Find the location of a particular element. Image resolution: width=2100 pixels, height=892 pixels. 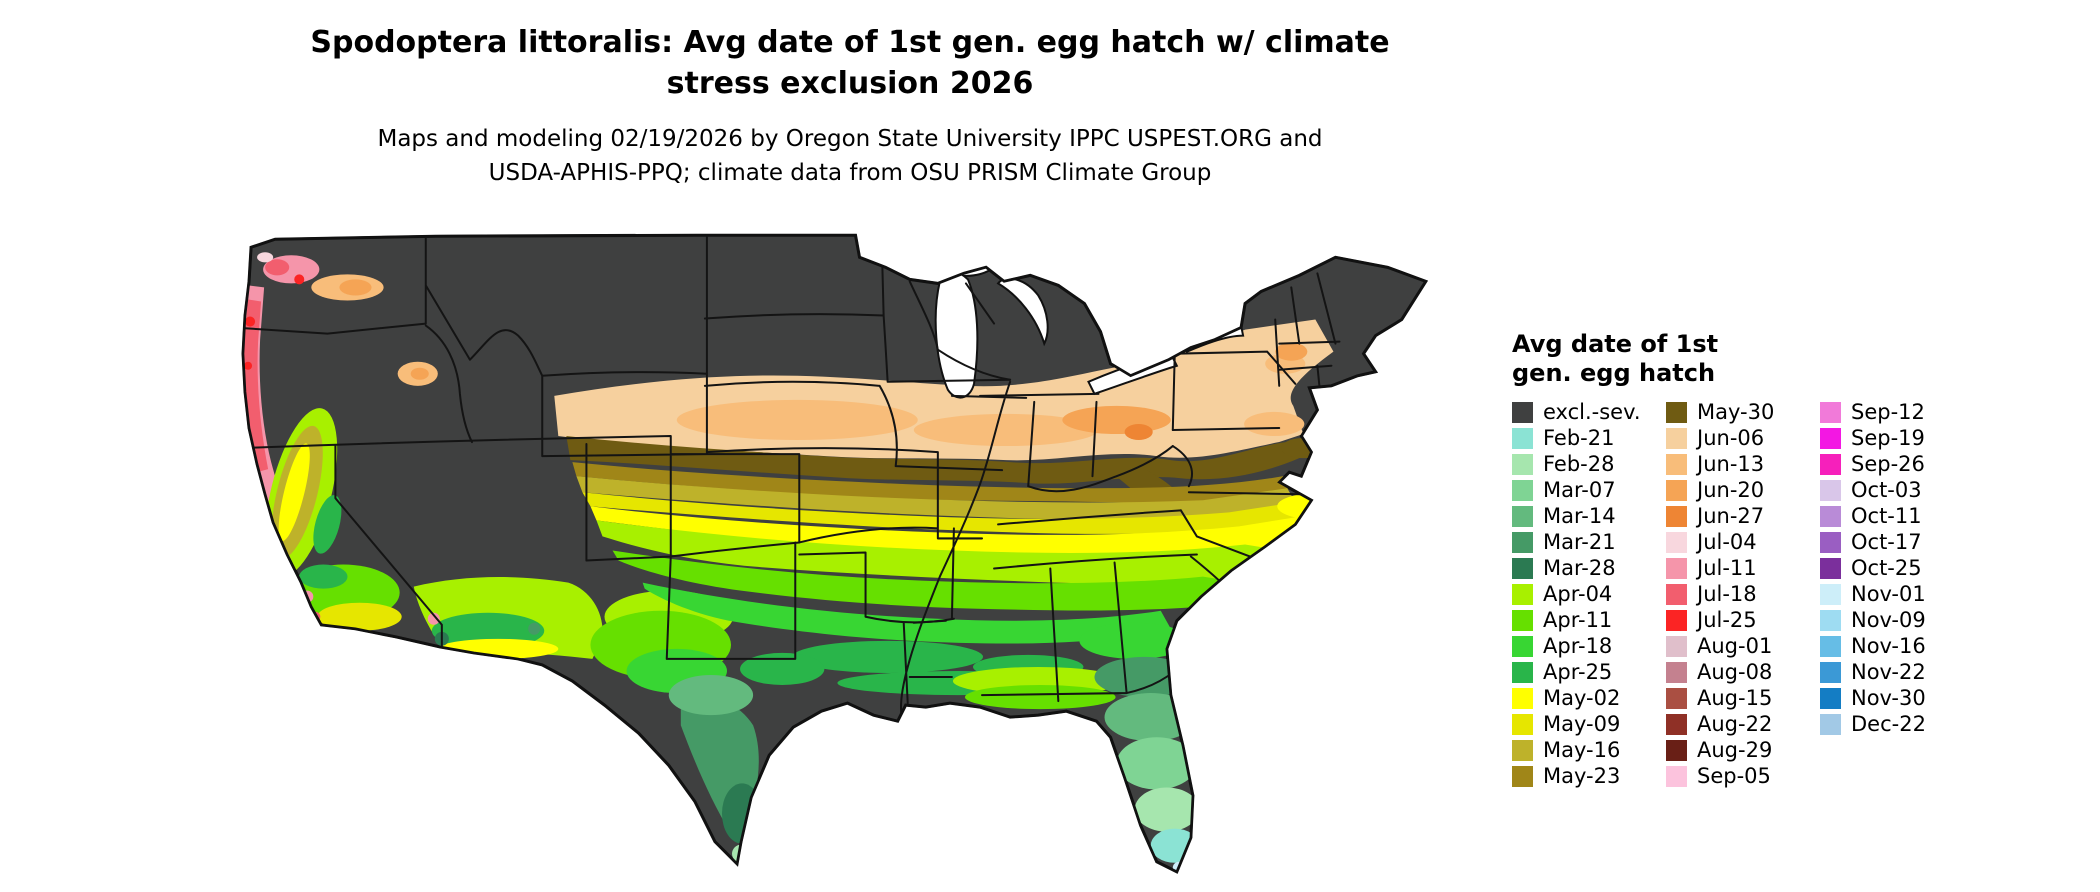

legend-label: Apr-25 is located at coordinates (1578, 672).